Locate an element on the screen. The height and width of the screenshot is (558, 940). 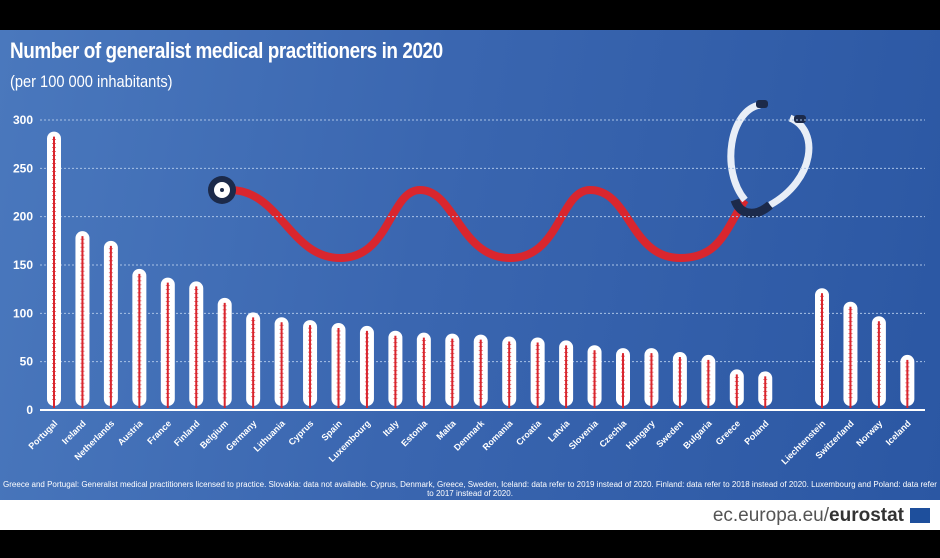
x-tick-label: Ireland is located at coordinates (74, 432).